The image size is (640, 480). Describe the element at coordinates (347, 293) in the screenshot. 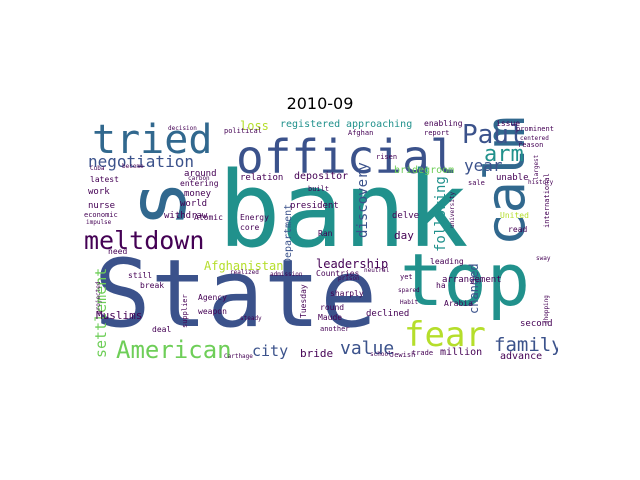

I see `word: sharply` at that location.